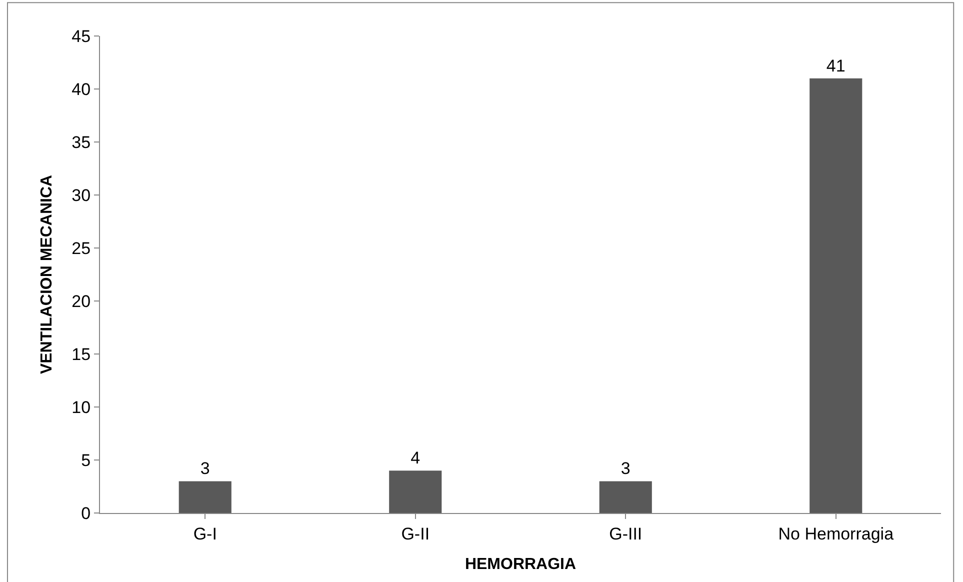  What do you see at coordinates (625, 534) in the screenshot?
I see `x-tick-label: G-III` at bounding box center [625, 534].